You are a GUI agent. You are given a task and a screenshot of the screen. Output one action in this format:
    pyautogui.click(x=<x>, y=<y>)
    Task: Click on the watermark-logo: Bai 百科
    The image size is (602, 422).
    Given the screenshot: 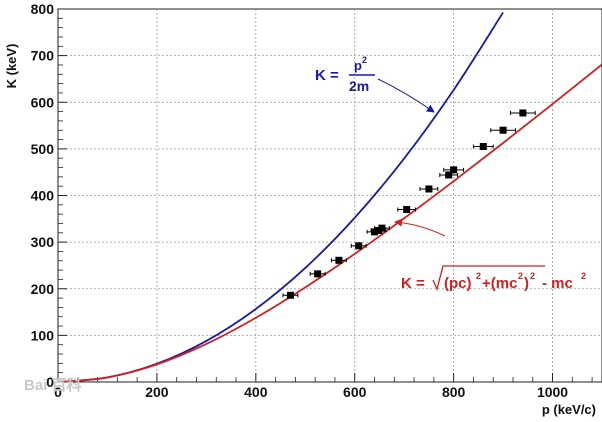 What is the action you would take?
    pyautogui.click(x=53, y=385)
    